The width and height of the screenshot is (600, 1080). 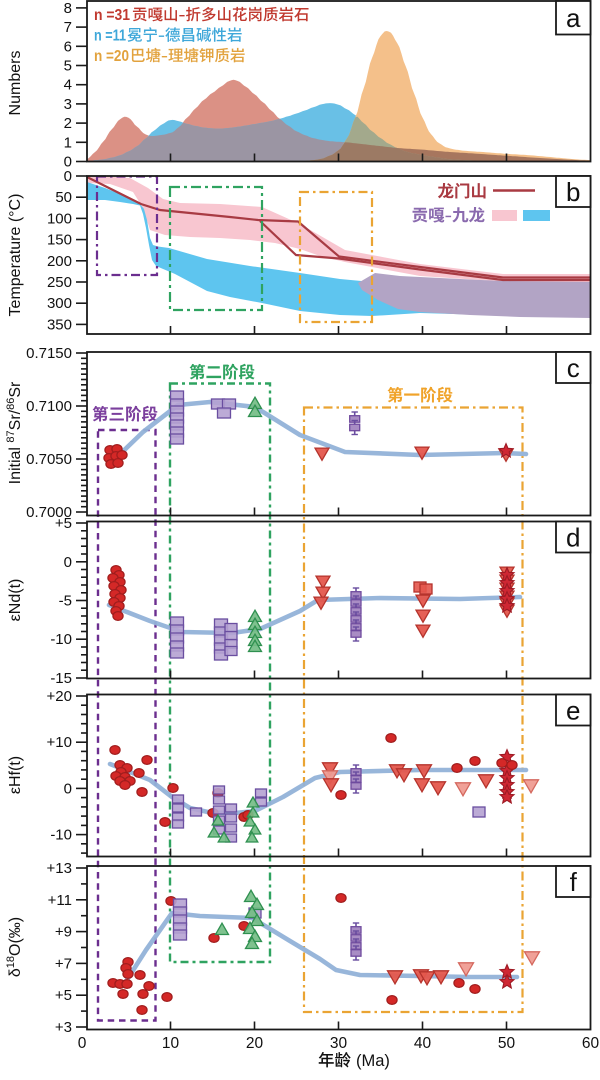 I want to click on svg-text: +20, so click(x=59, y=696).